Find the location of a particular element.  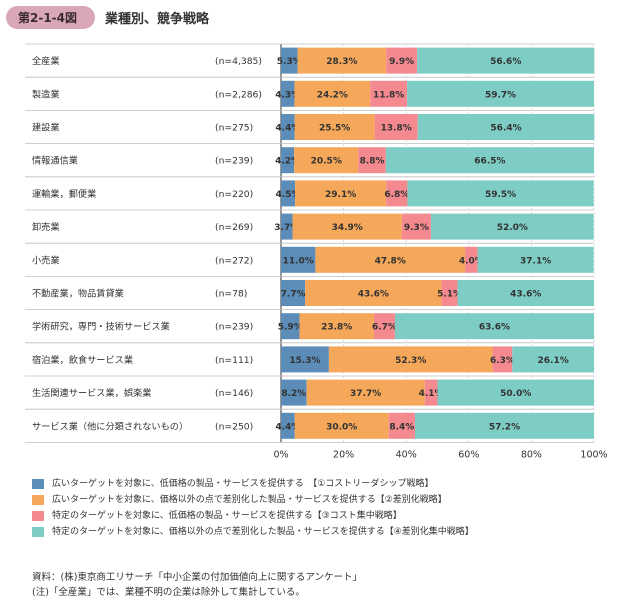

data-label: 11.0% is located at coordinates (298, 261).